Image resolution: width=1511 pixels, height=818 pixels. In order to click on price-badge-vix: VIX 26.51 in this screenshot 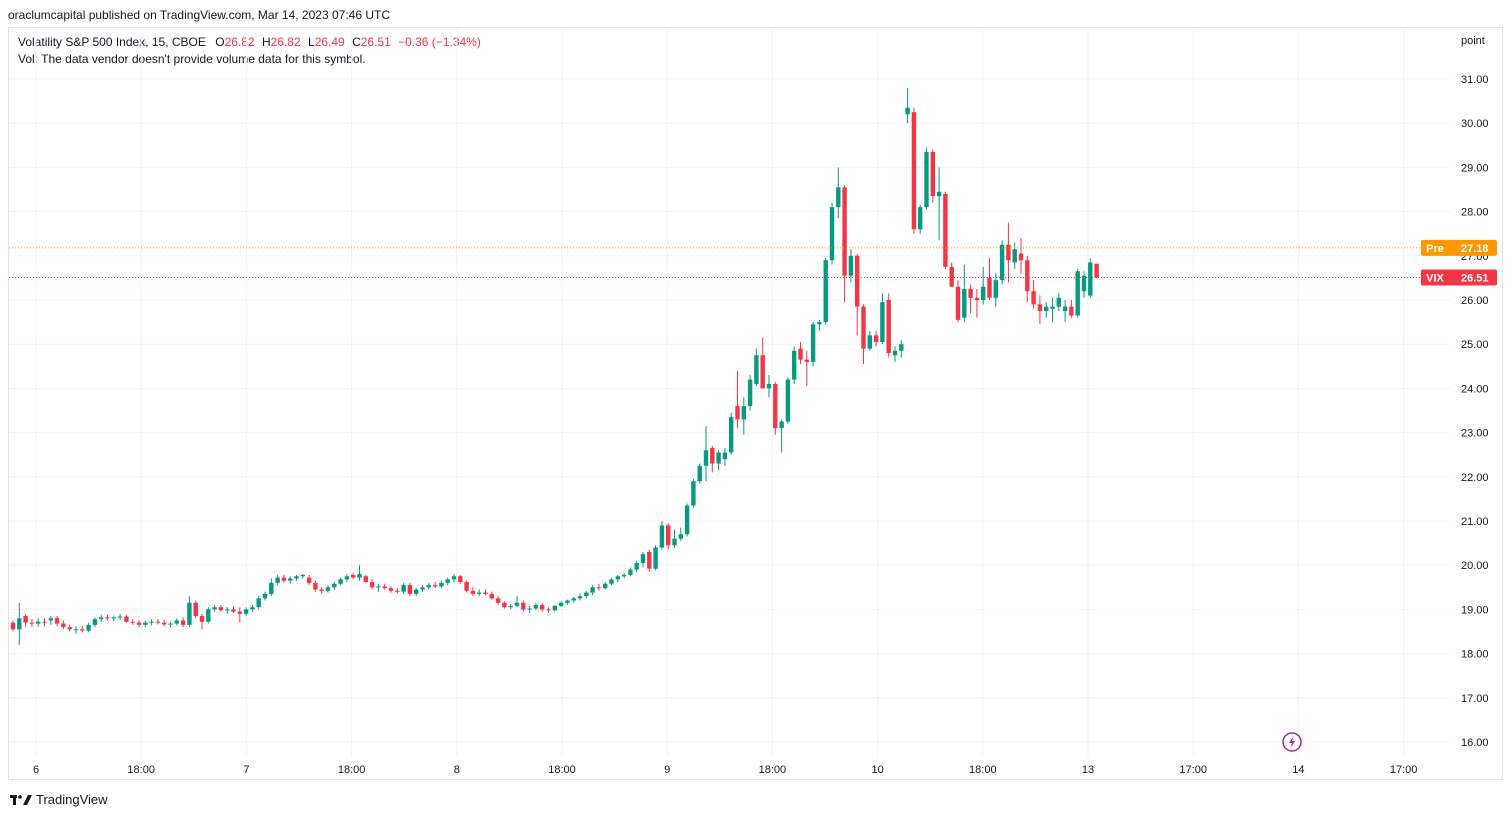, I will do `click(1459, 277)`.